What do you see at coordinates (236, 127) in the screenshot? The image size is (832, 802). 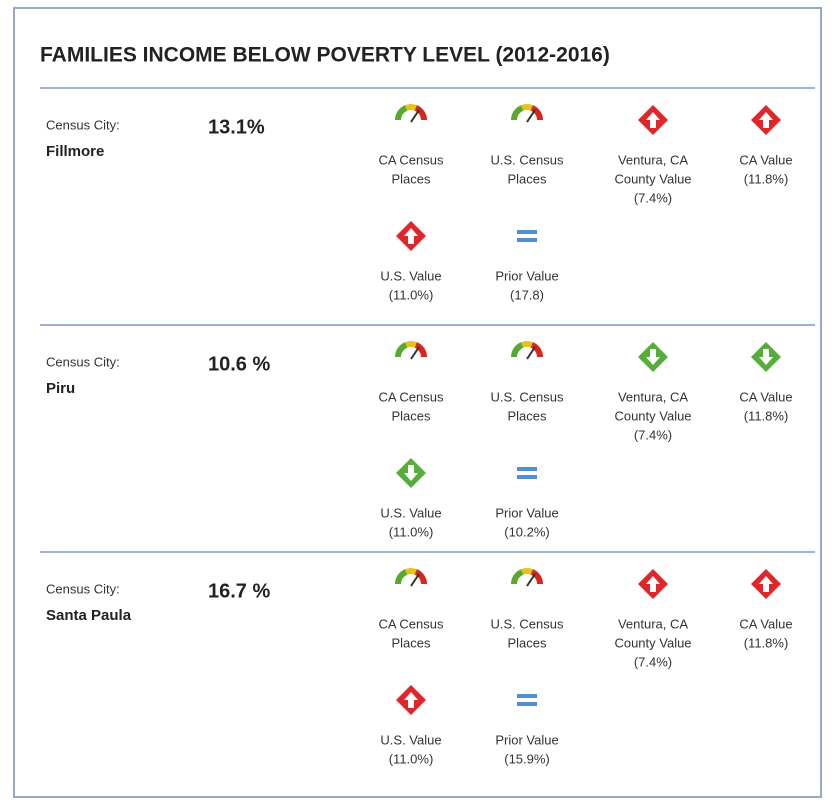 I see `row-value: 13.1%` at bounding box center [236, 127].